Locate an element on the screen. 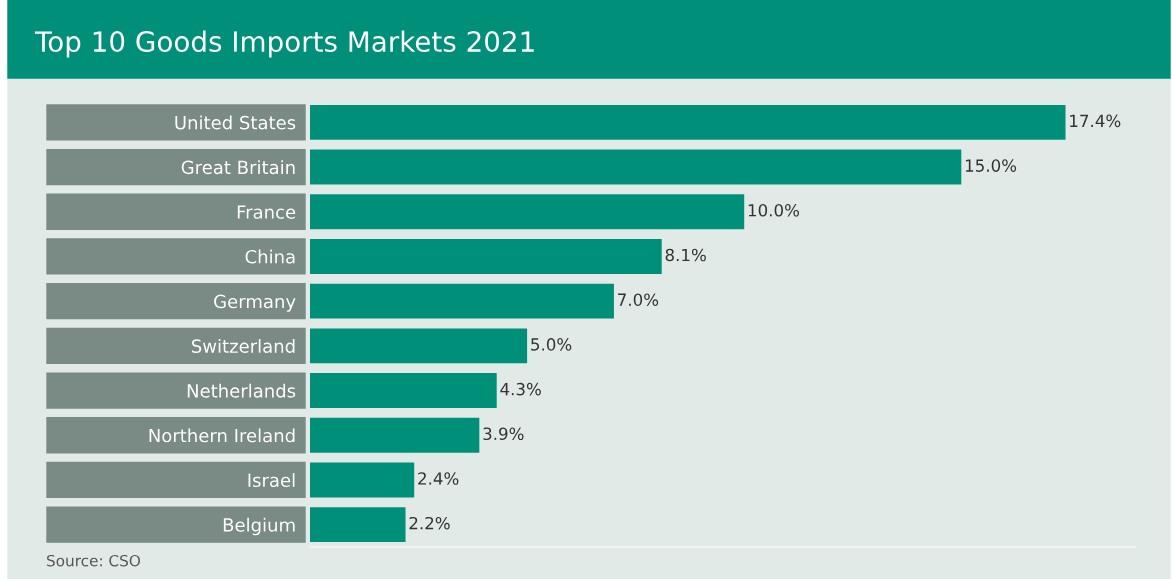 The image size is (1172, 579). y-tick-label: United States is located at coordinates (235, 122).